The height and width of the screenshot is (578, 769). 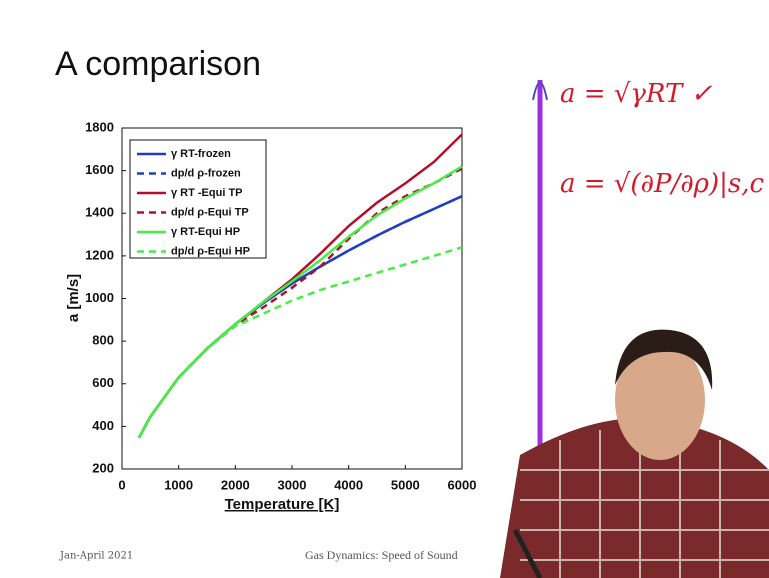 What do you see at coordinates (235, 484) in the screenshot?
I see `x-tick-label: 2000` at bounding box center [235, 484].